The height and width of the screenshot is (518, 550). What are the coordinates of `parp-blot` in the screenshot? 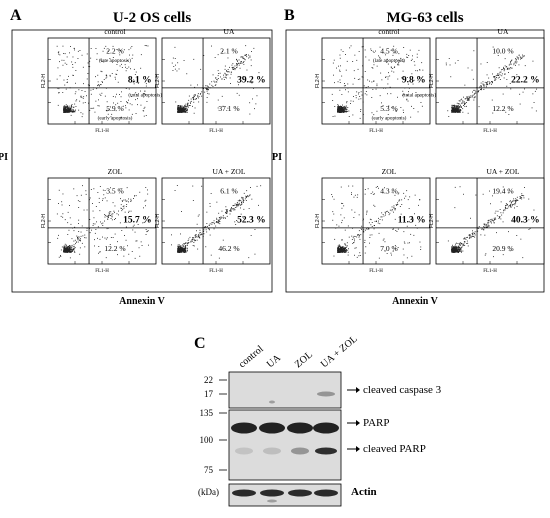 It's located at (285, 445).